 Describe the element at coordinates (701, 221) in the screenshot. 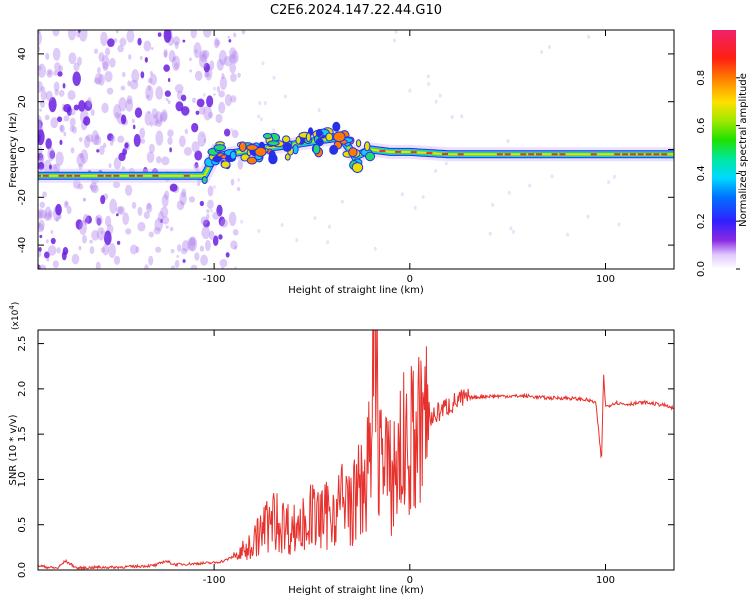

I see `colorbar-tick-label: 0.2` at that location.